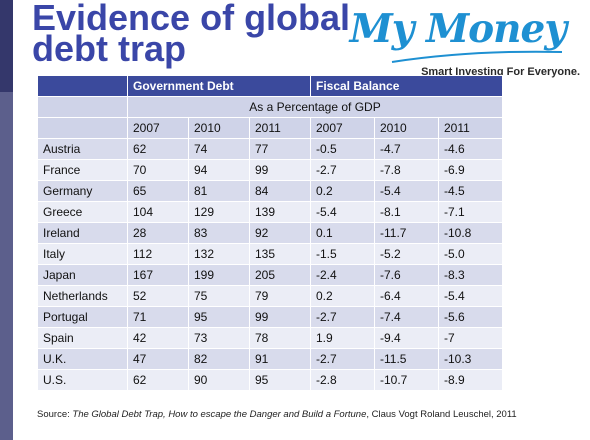 The height and width of the screenshot is (440, 590). Describe the element at coordinates (219, 191) in the screenshot. I see `value-cell: 81` at that location.